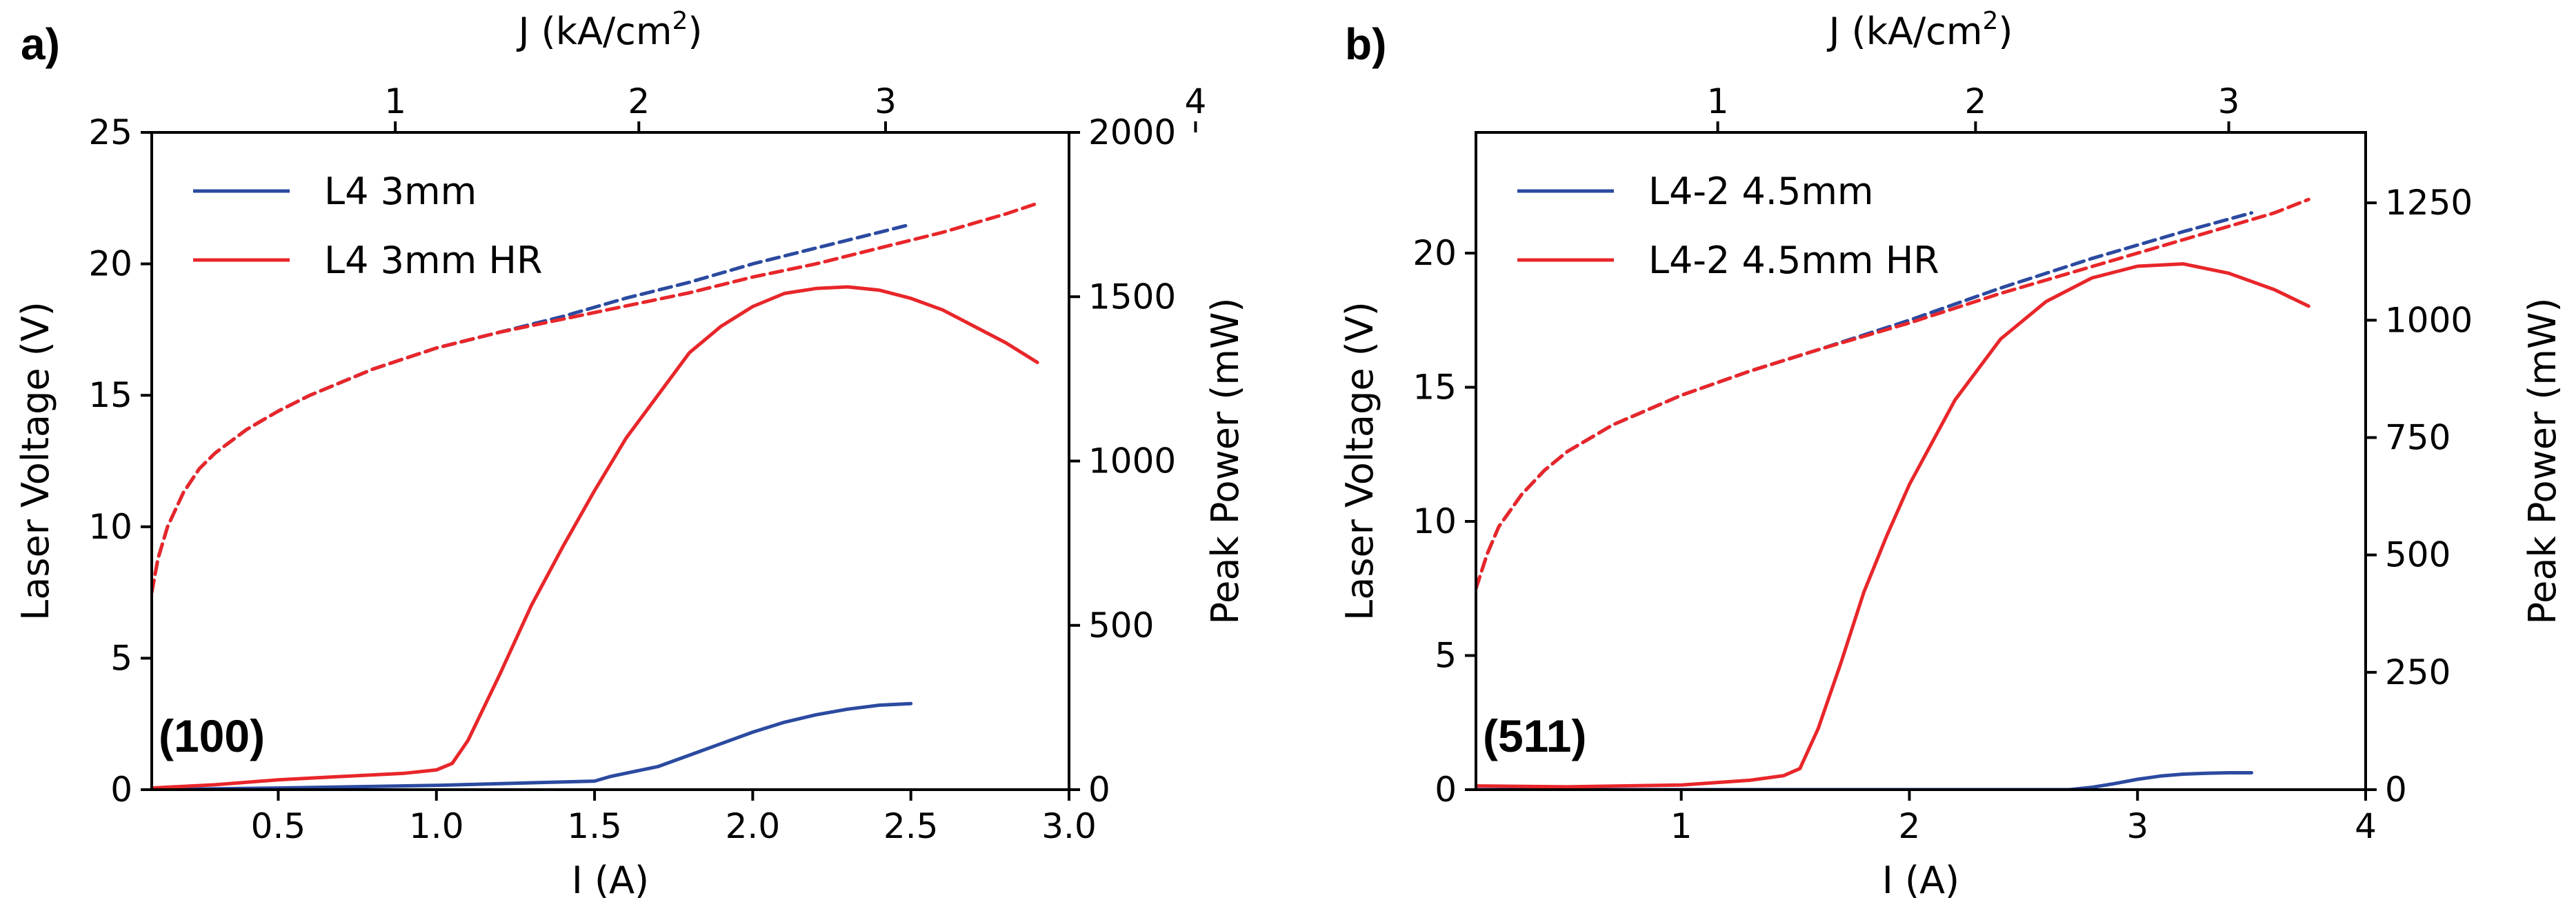  Describe the element at coordinates (212, 735) in the screenshot. I see `orientation-annotation: (100)` at that location.